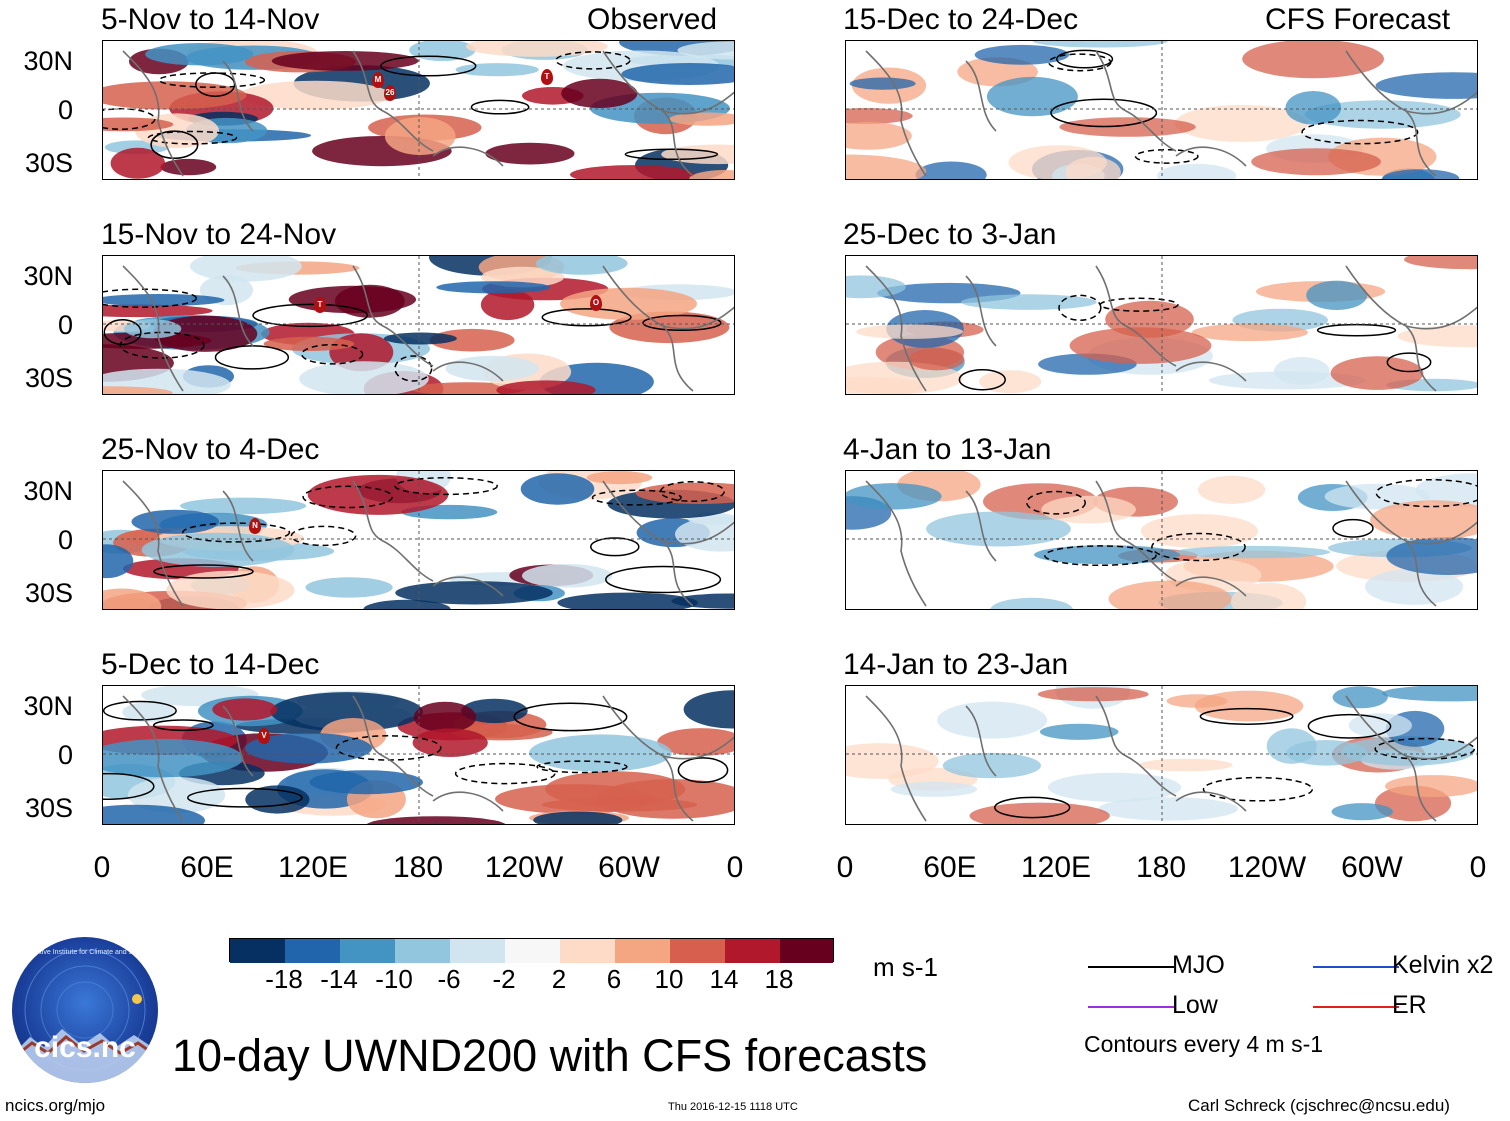 Image resolution: width=1510 pixels, height=1121 pixels. What do you see at coordinates (48, 61) in the screenshot?
I see `lat-label-30n: 30N` at bounding box center [48, 61].